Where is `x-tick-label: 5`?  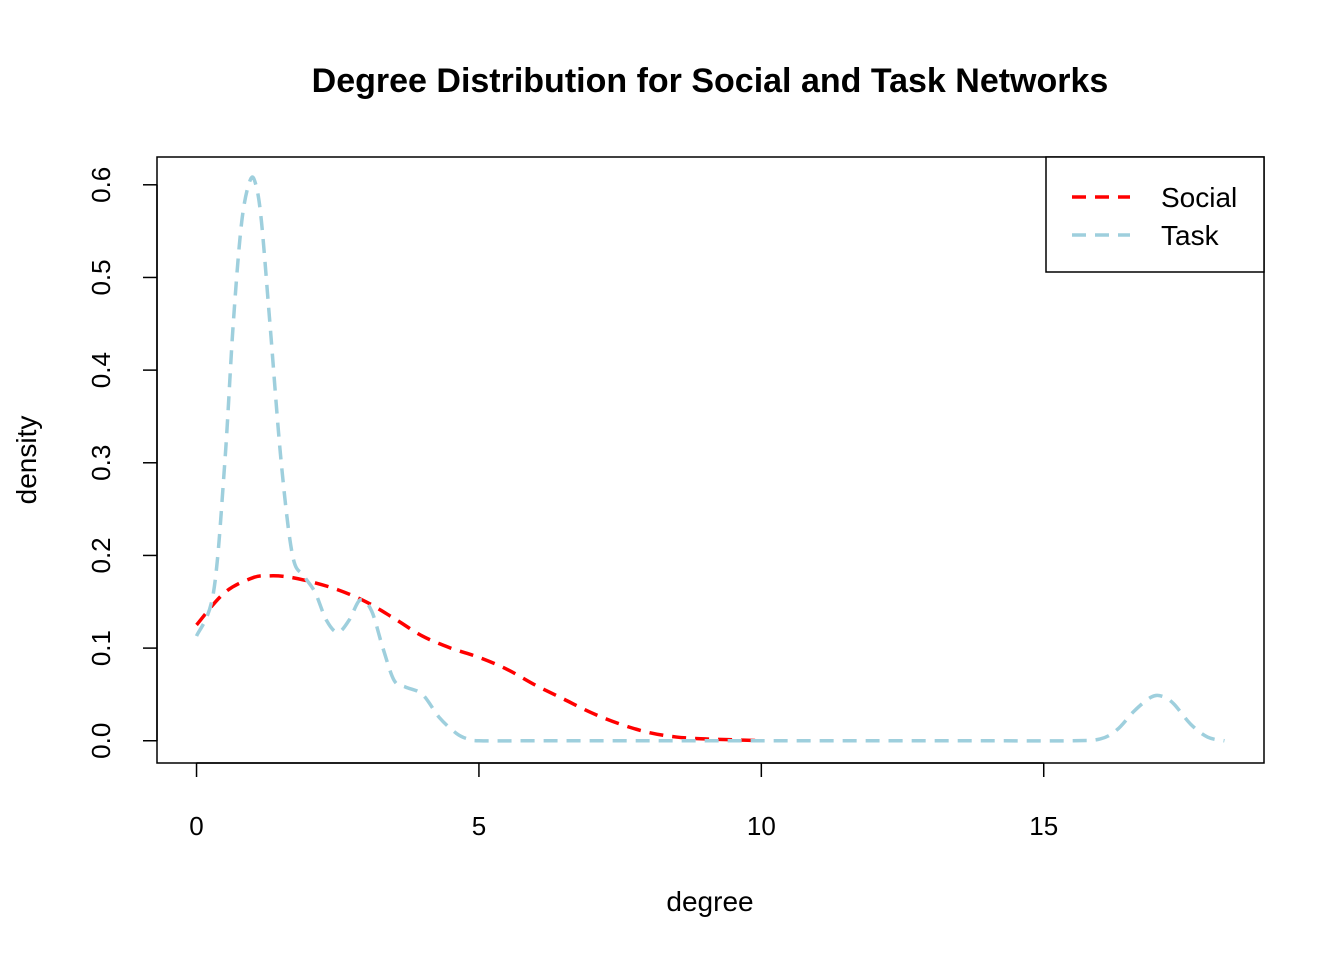 x-tick-label: 5 is located at coordinates (479, 826).